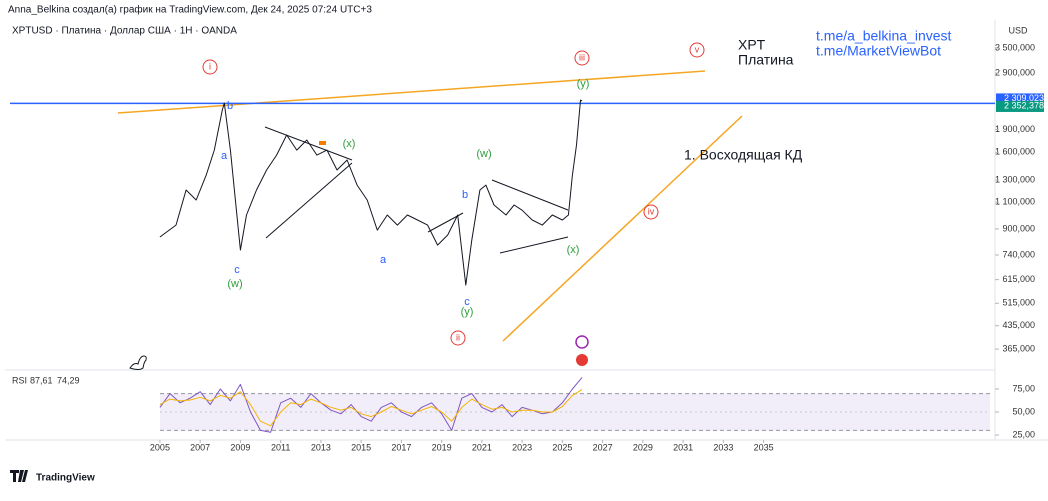 Image resolution: width=1048 pixels, height=501 pixels. What do you see at coordinates (1015, 129) in the screenshot?
I see `y-tick-label: 1 900,000` at bounding box center [1015, 129].